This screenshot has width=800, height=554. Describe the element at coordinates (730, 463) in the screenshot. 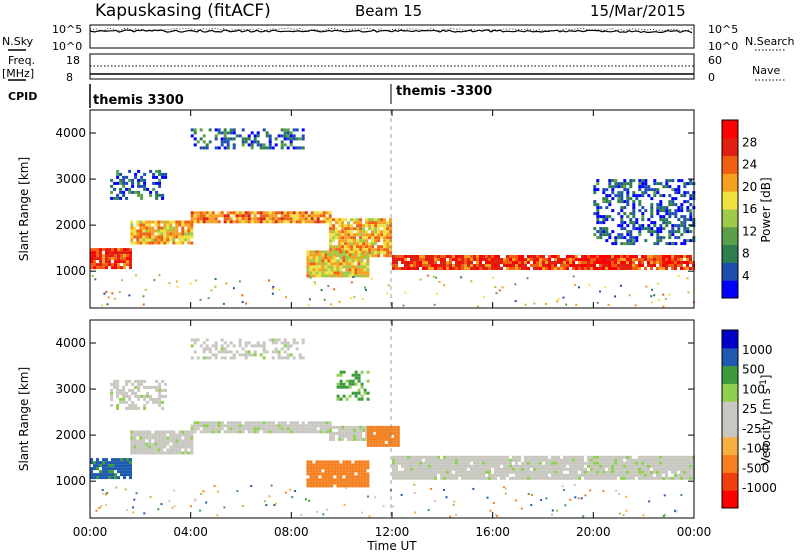

I see `velocity-colorbar-swatch` at that location.